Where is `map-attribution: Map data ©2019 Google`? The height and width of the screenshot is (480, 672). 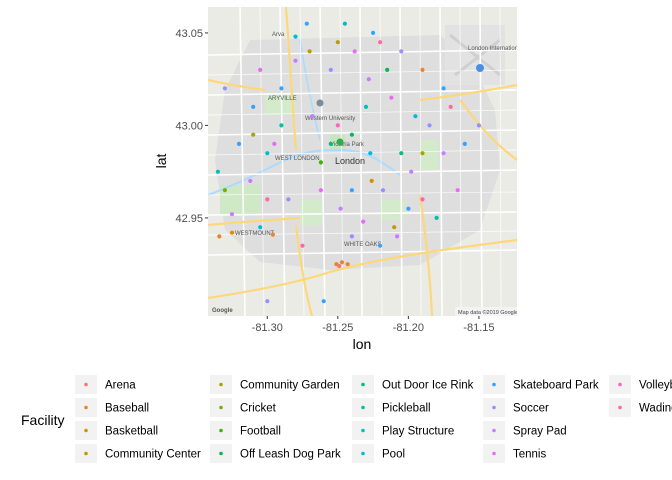
map-attribution: Map data ©2019 Google is located at coordinates (488, 312).